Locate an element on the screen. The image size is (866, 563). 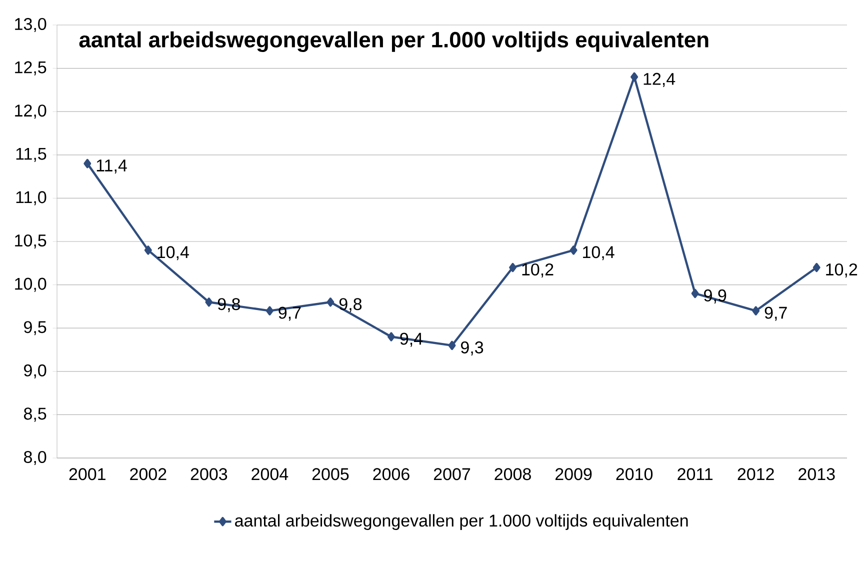
y-tick-label: 9,0 is located at coordinates (35, 371).